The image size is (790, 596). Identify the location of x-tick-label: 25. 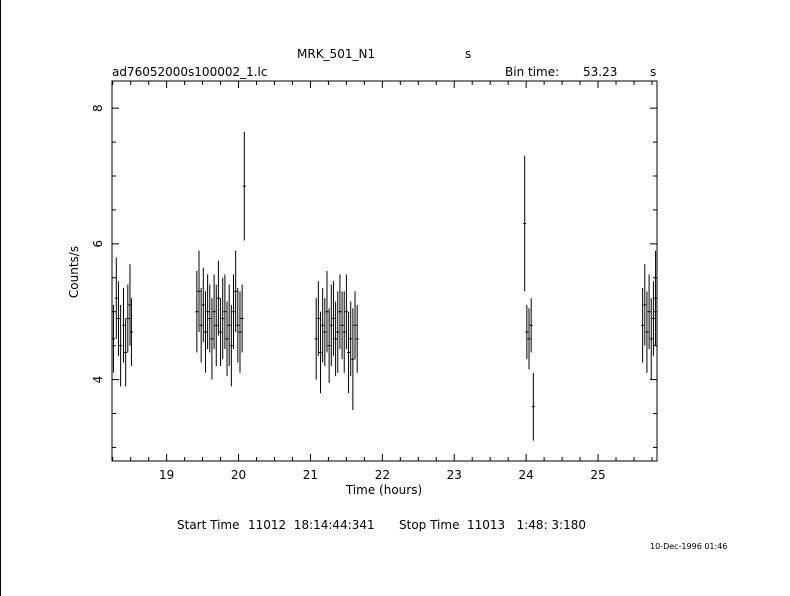
(597, 475).